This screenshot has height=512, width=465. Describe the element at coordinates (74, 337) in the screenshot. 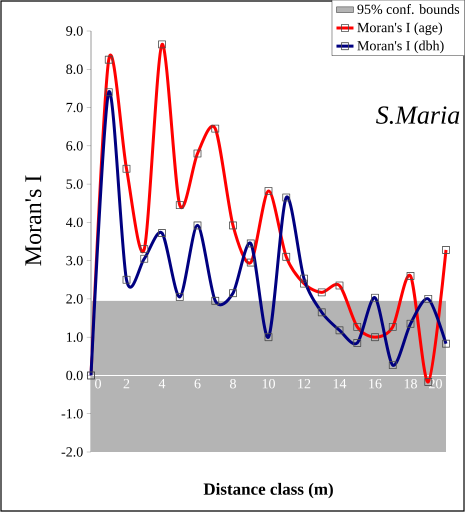

I see `y-tick-label: 1.0` at that location.